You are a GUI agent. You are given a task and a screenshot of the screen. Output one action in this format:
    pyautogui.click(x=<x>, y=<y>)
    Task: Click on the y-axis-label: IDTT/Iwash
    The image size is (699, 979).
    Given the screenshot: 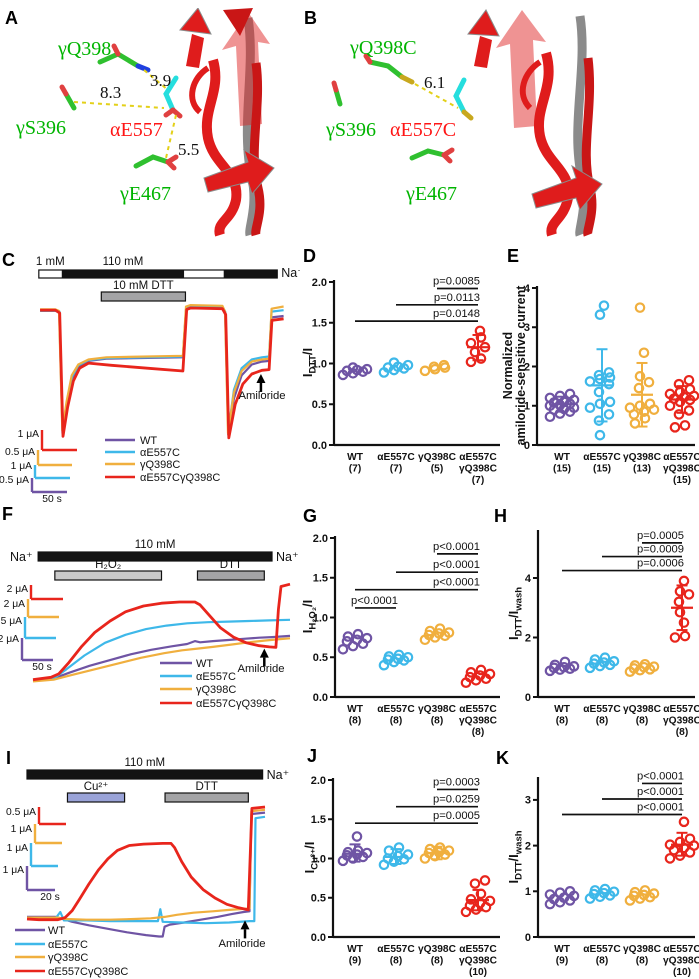 What is the action you would take?
    pyautogui.click(x=515, y=613)
    